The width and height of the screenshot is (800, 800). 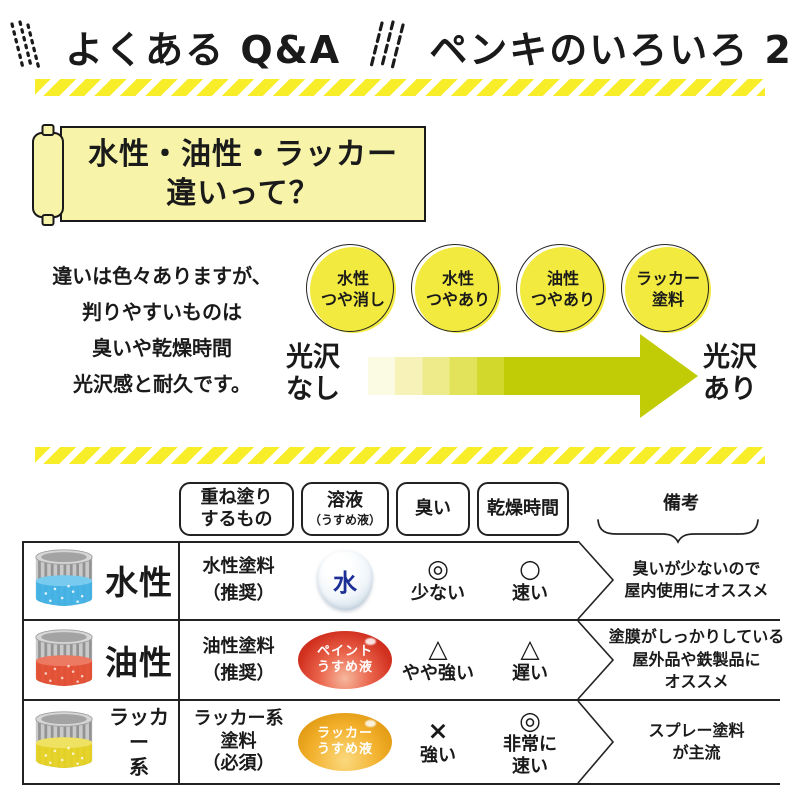 I want to click on row-water-name-cell: 水性, so click(x=102, y=580).